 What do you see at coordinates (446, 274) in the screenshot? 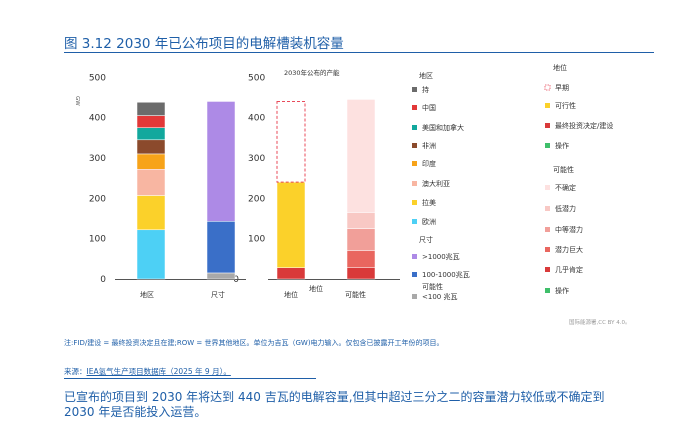
I see `legend-label: 100-1000兆瓦` at bounding box center [446, 274].